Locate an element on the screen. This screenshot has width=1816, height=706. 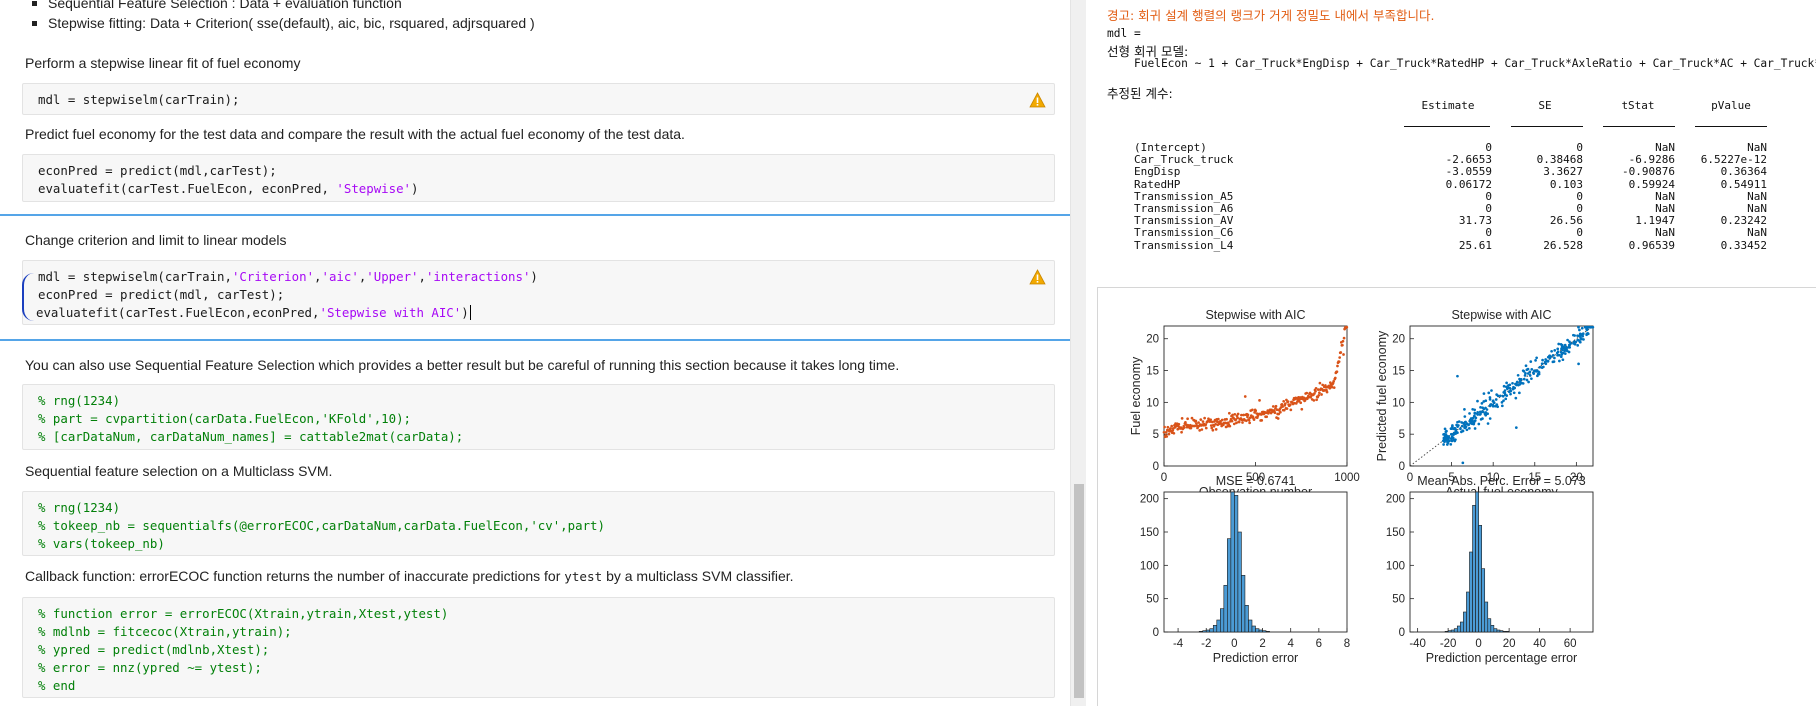
histogram-bars is located at coordinates (1477, 562).